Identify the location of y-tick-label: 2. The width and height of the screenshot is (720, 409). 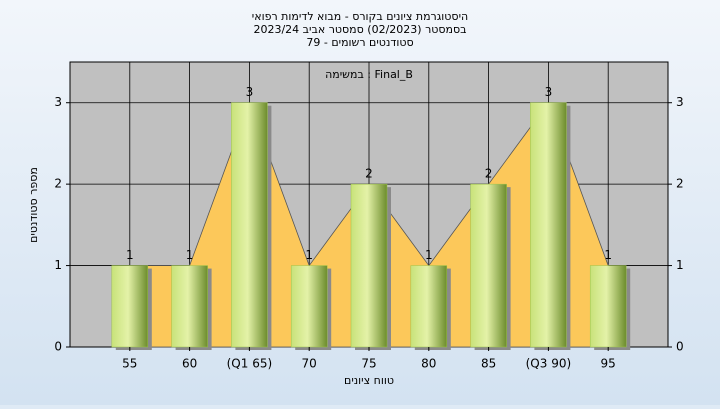
(58, 184).